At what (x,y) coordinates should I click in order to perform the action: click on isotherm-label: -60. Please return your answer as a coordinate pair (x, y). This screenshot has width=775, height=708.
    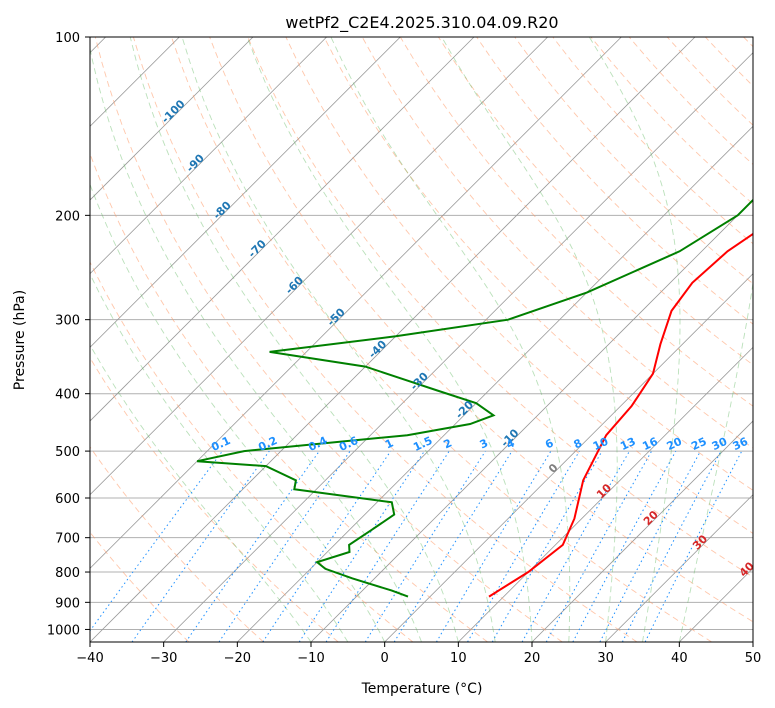
    Looking at the image, I should click on (294, 284).